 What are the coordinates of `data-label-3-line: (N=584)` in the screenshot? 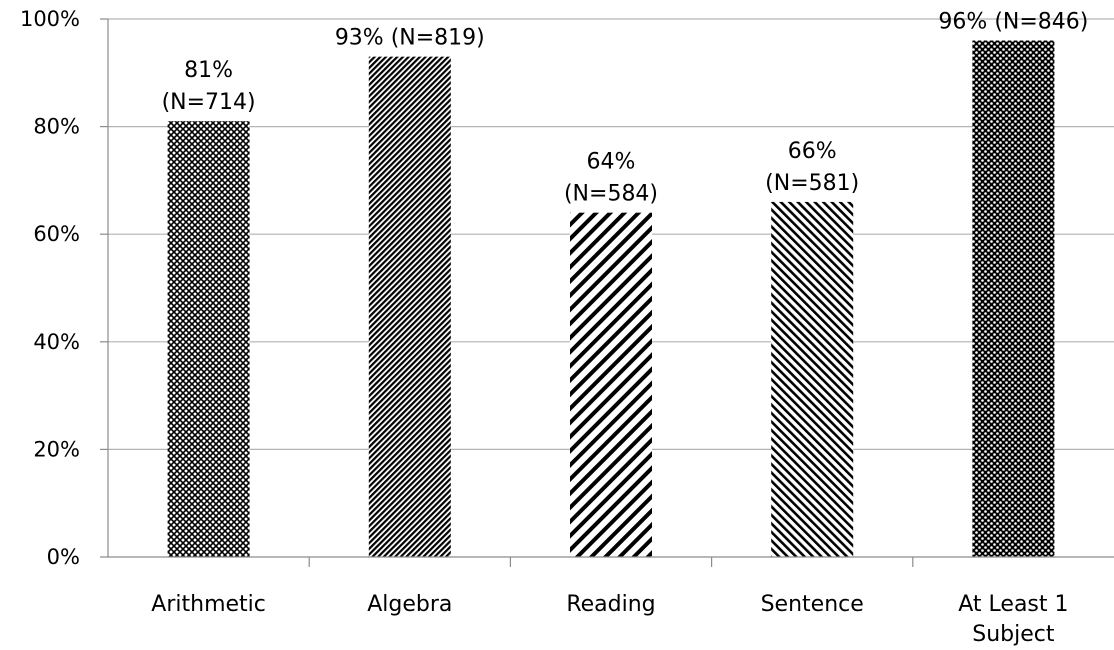 It's located at (611, 194).